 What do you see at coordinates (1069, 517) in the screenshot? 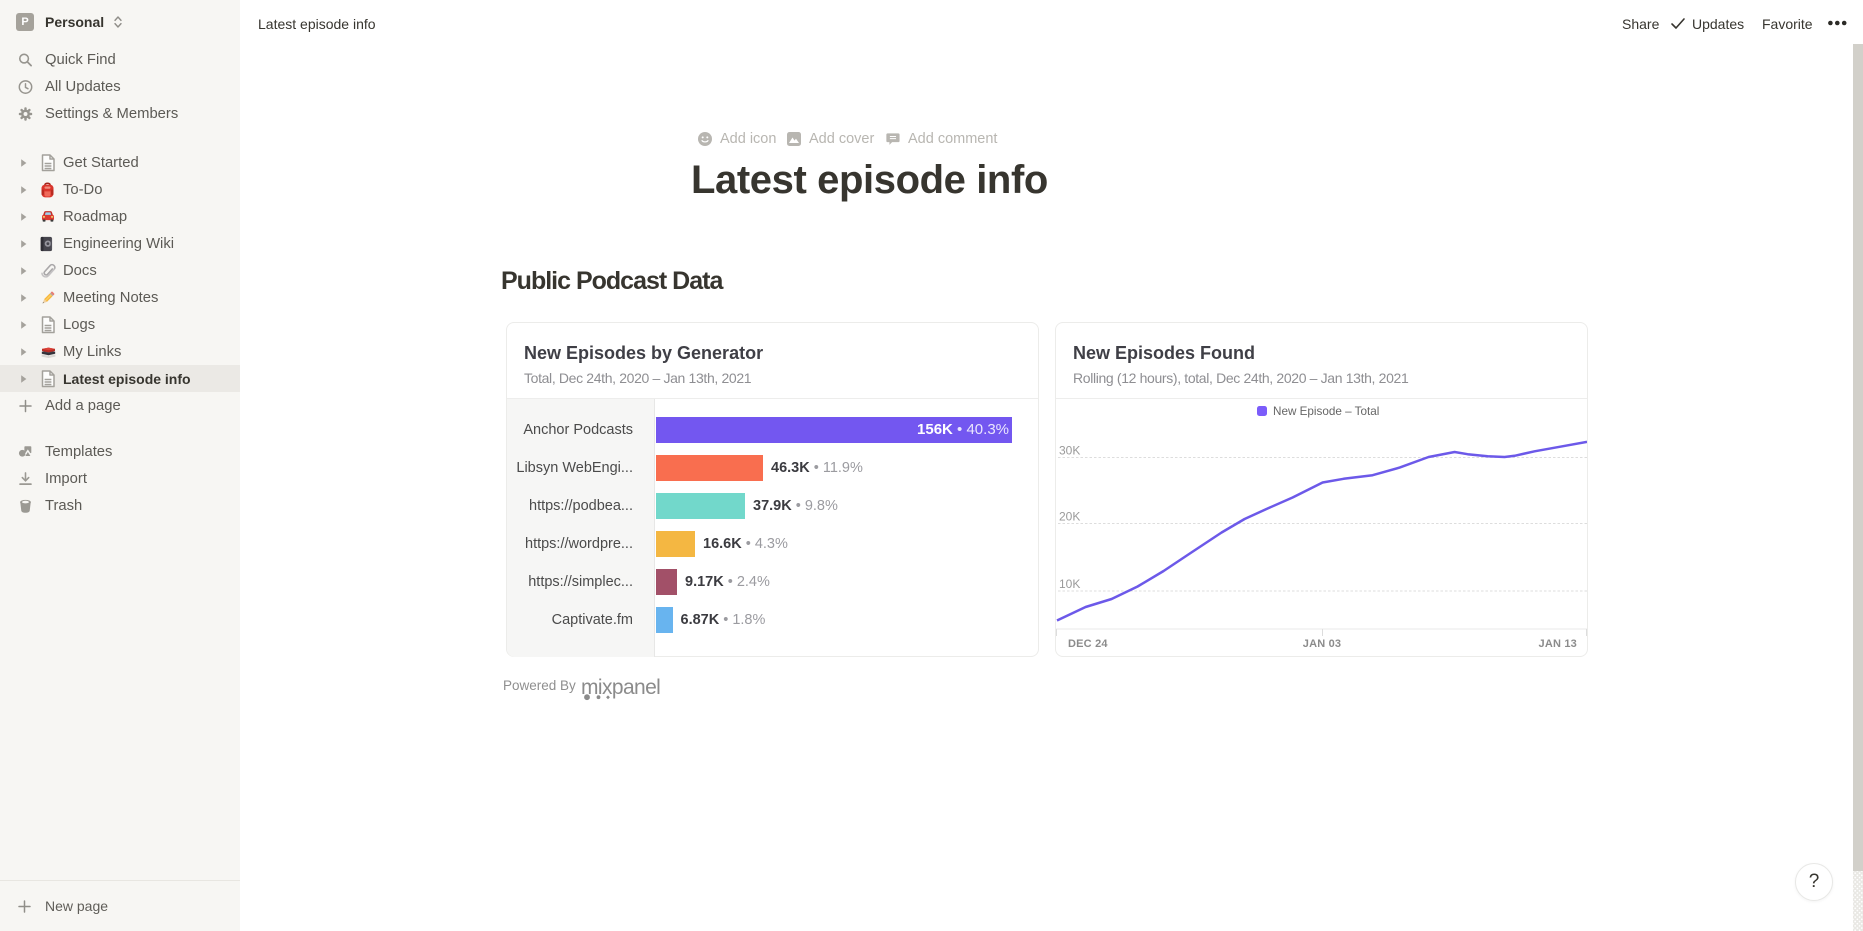
I see `svg-text: 20K` at bounding box center [1069, 517].